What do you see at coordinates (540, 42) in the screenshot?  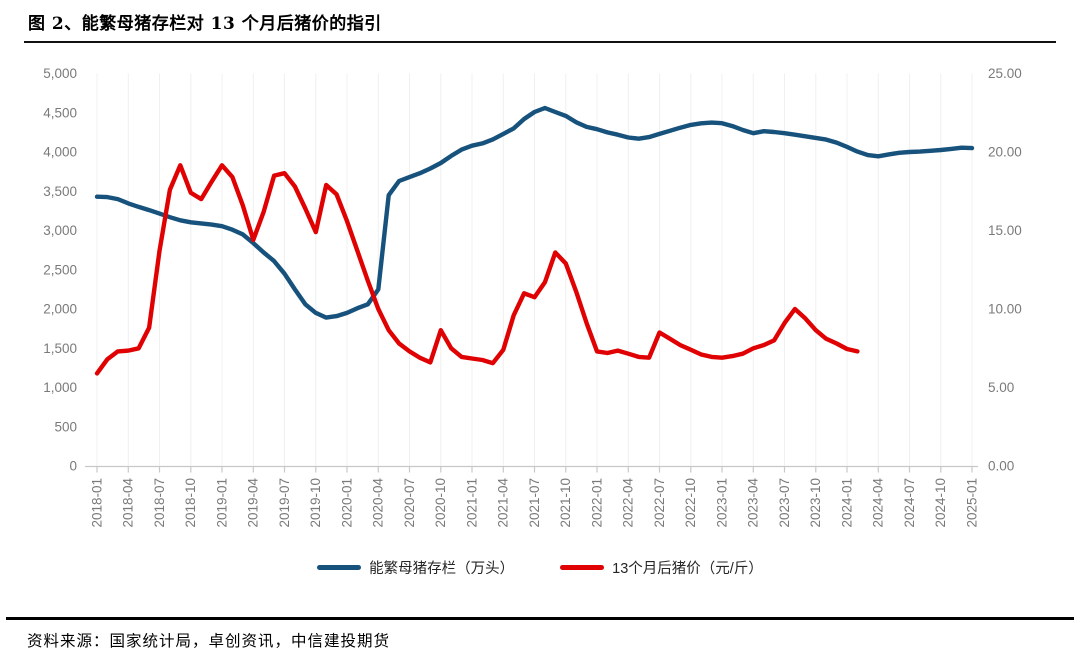 I see `title-divider` at bounding box center [540, 42].